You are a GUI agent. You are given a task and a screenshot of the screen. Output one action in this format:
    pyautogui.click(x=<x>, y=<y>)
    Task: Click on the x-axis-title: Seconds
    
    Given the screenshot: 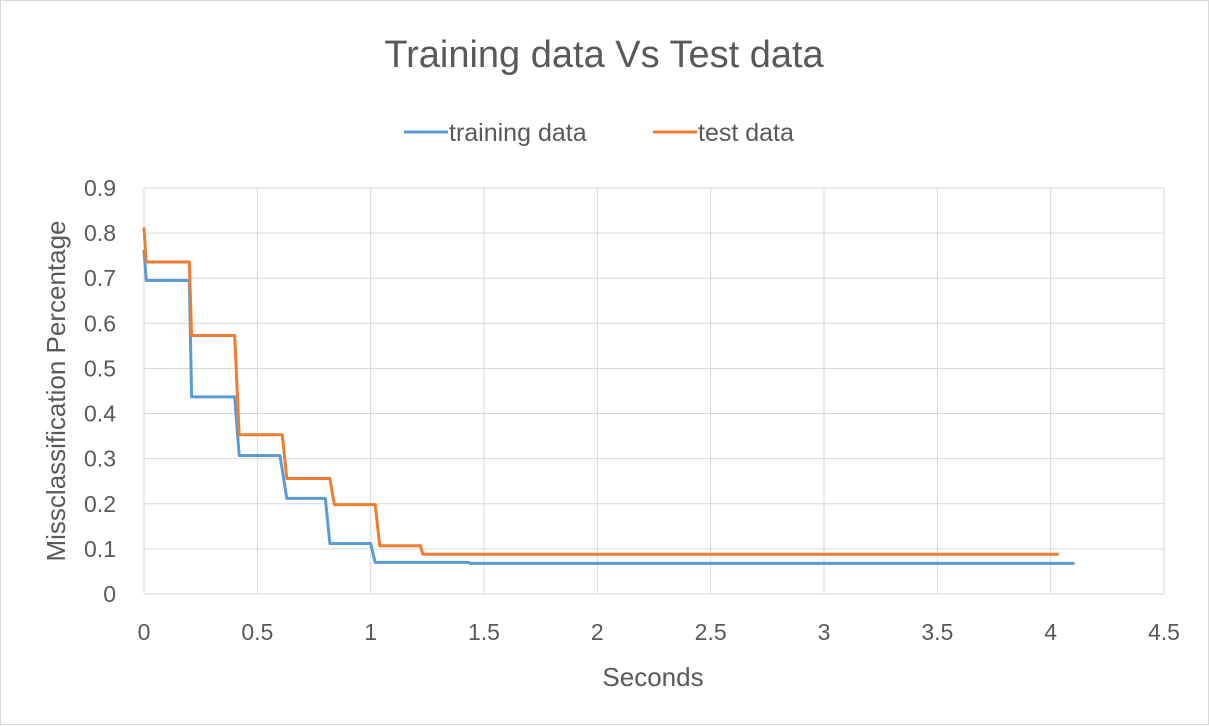 What is the action you would take?
    pyautogui.click(x=652, y=677)
    